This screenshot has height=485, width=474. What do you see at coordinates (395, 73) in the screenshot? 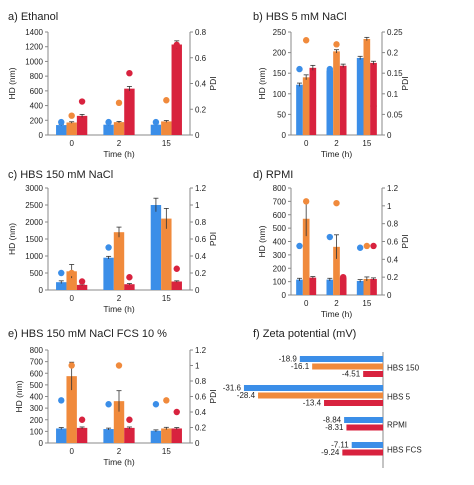
I see `y2-tick-label: 0.15` at bounding box center [395, 73].